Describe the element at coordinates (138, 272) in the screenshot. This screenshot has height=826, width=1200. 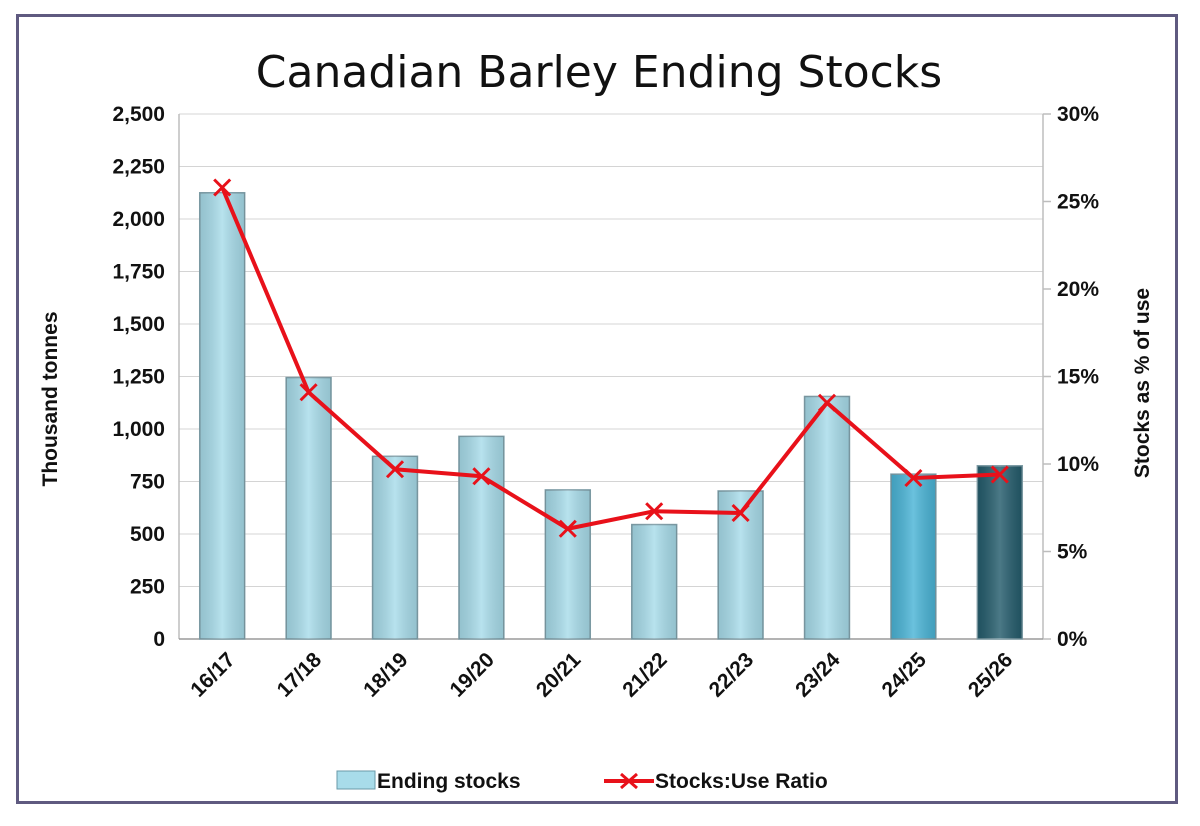
I see `y-tick-label: 1,750` at that location.